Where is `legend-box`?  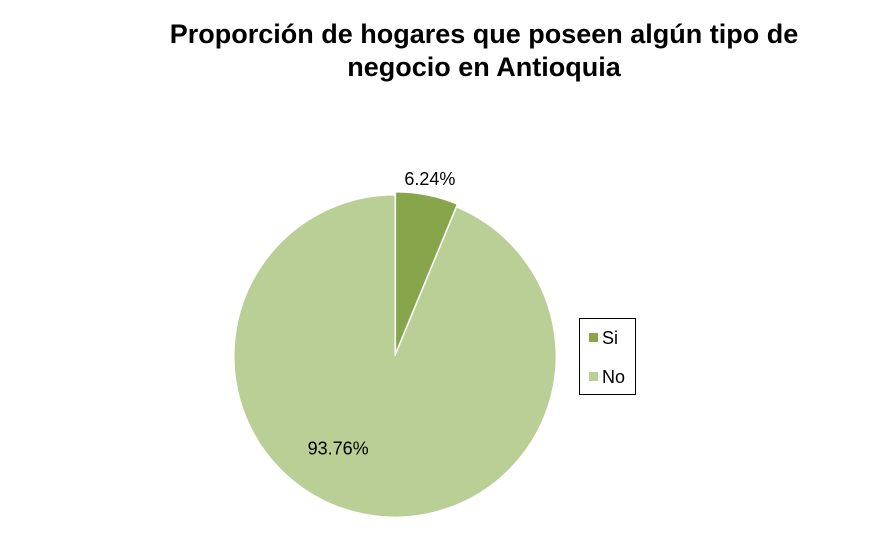 legend-box is located at coordinates (607, 356).